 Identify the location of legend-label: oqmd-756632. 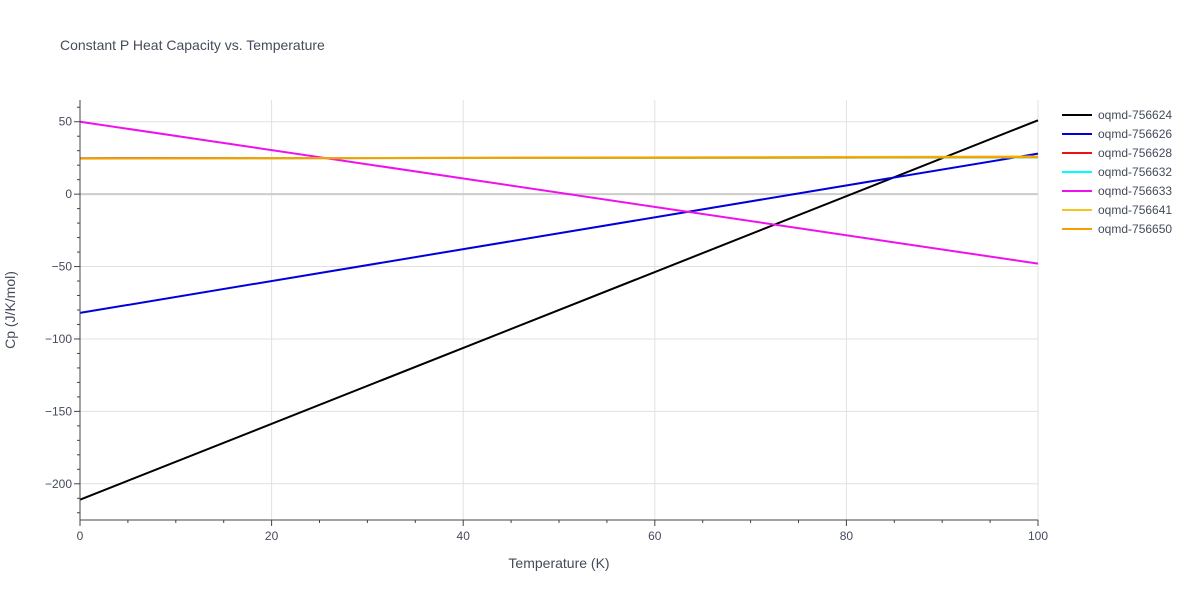
(1135, 172).